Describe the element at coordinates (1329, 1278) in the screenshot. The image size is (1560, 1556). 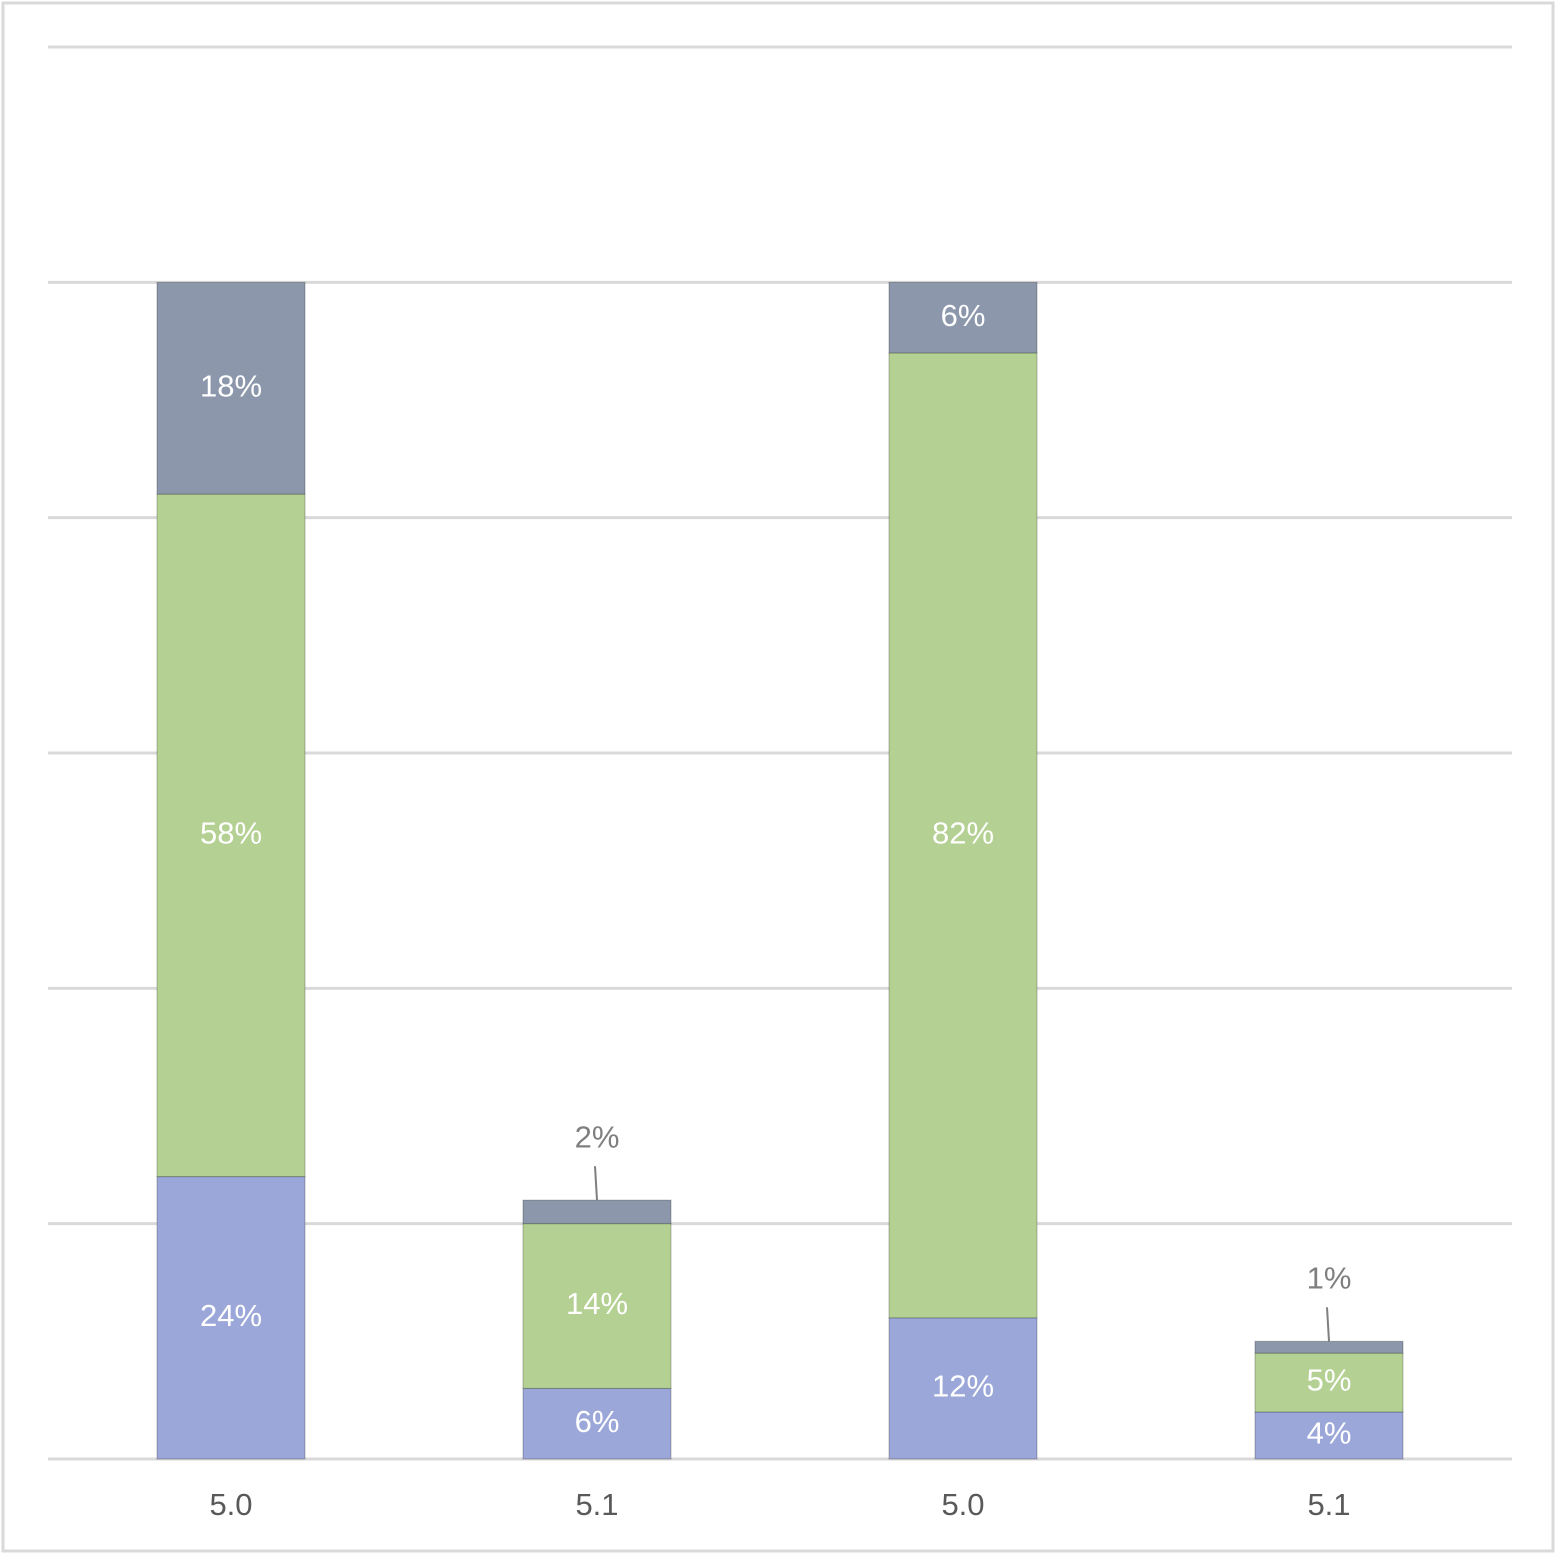
I see `data-label: 1%` at that location.